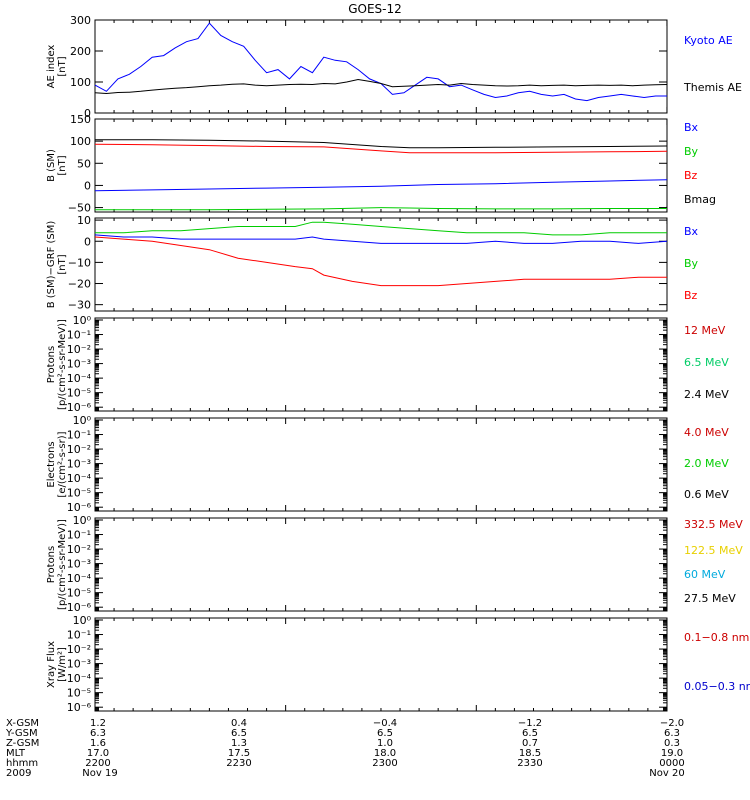 Image resolution: width=750 pixels, height=800 pixels. What do you see at coordinates (51, 67) in the screenshot?
I see `y-axis-label: AE index` at bounding box center [51, 67].